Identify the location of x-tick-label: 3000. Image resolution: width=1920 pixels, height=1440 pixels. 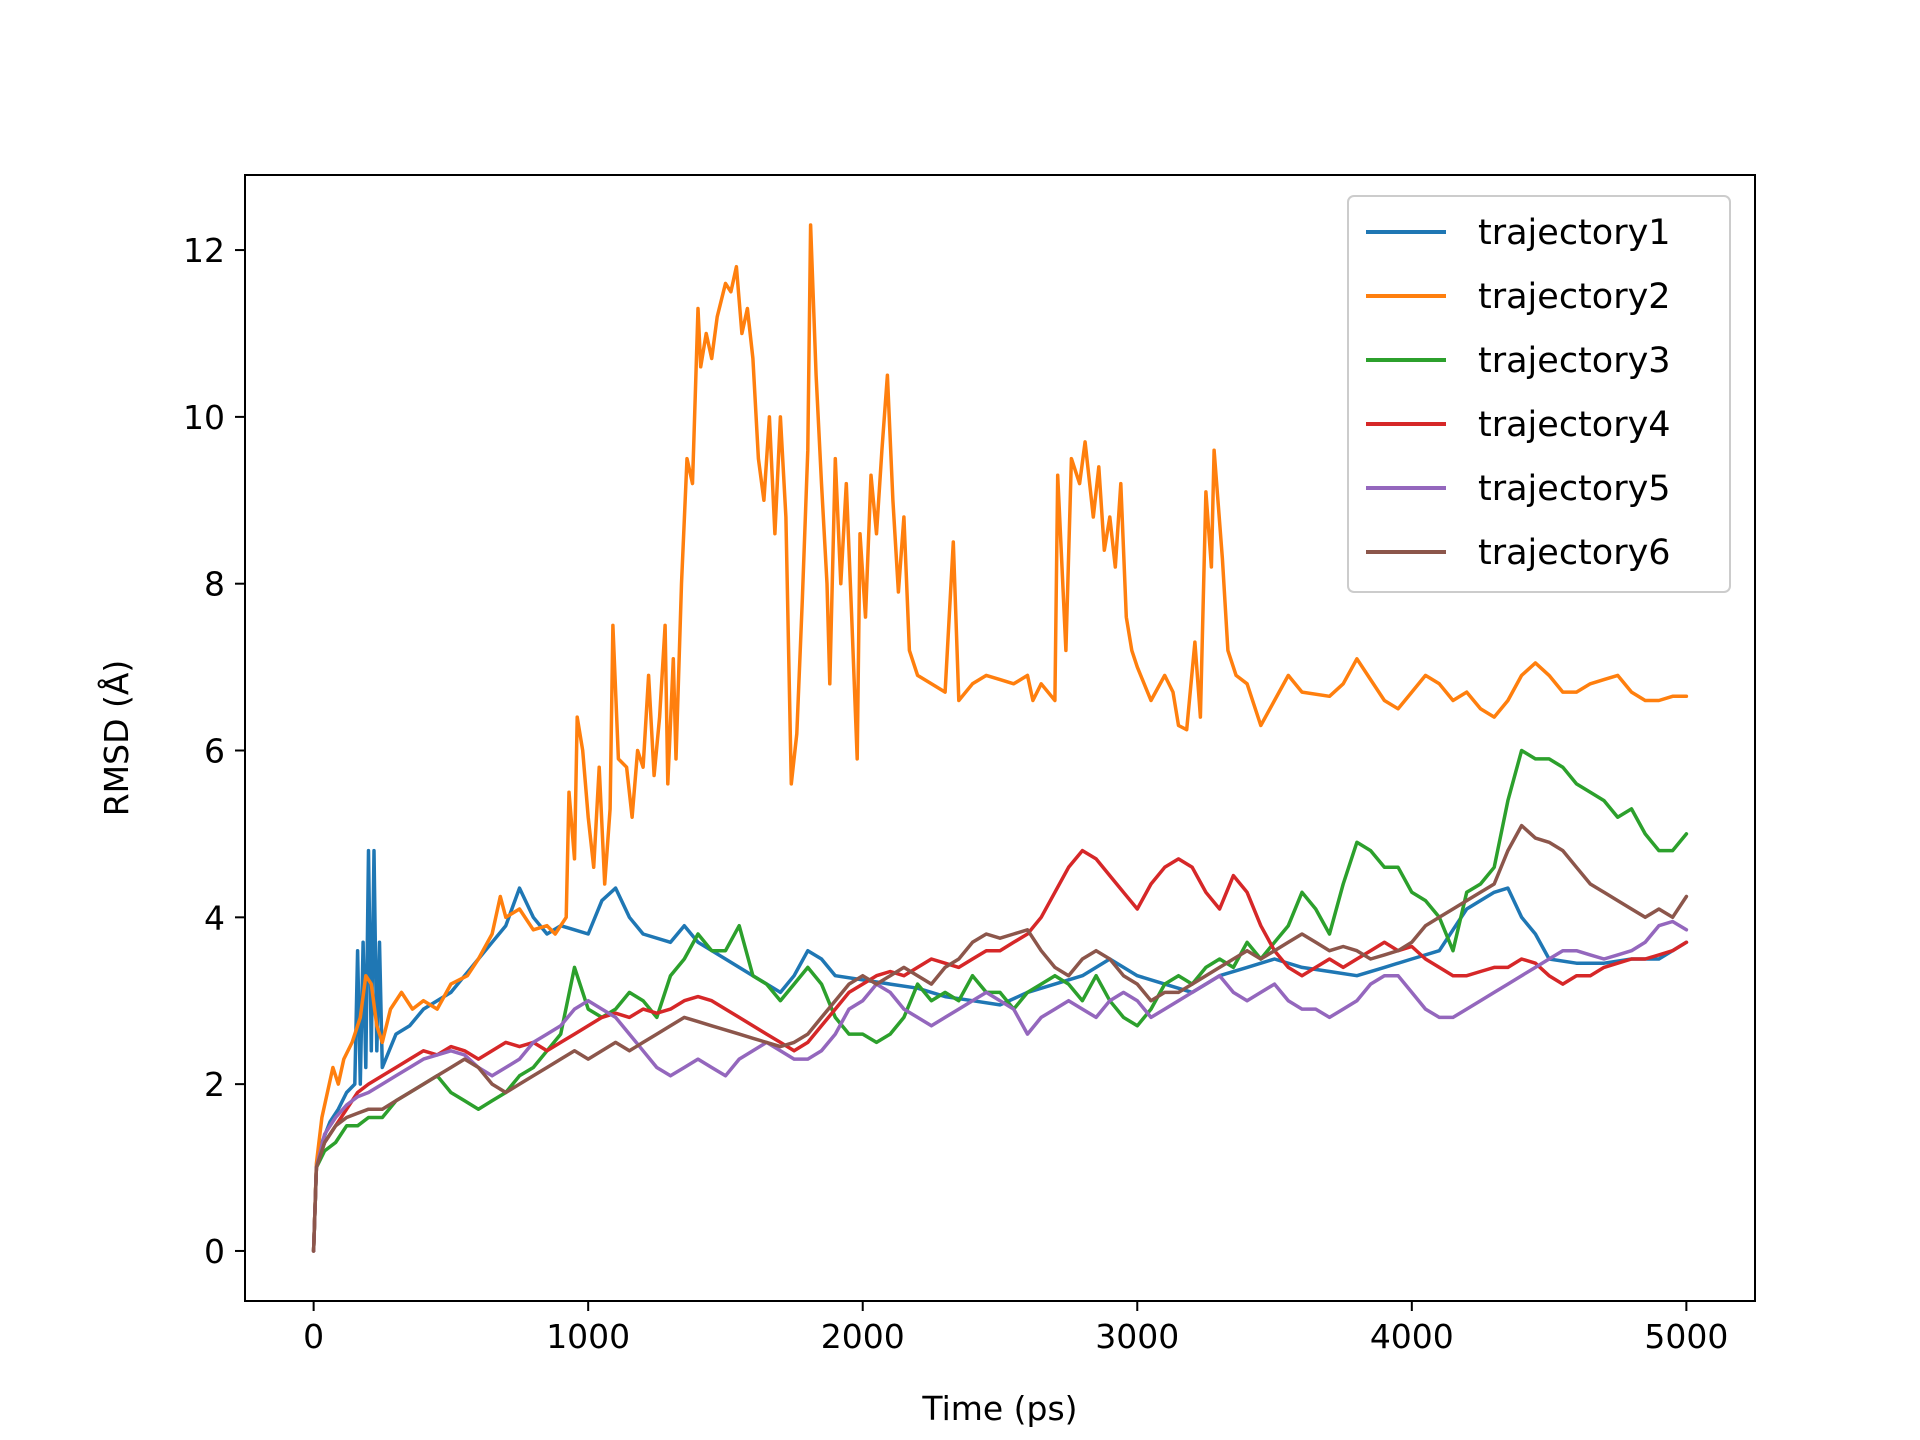
(1137, 1336).